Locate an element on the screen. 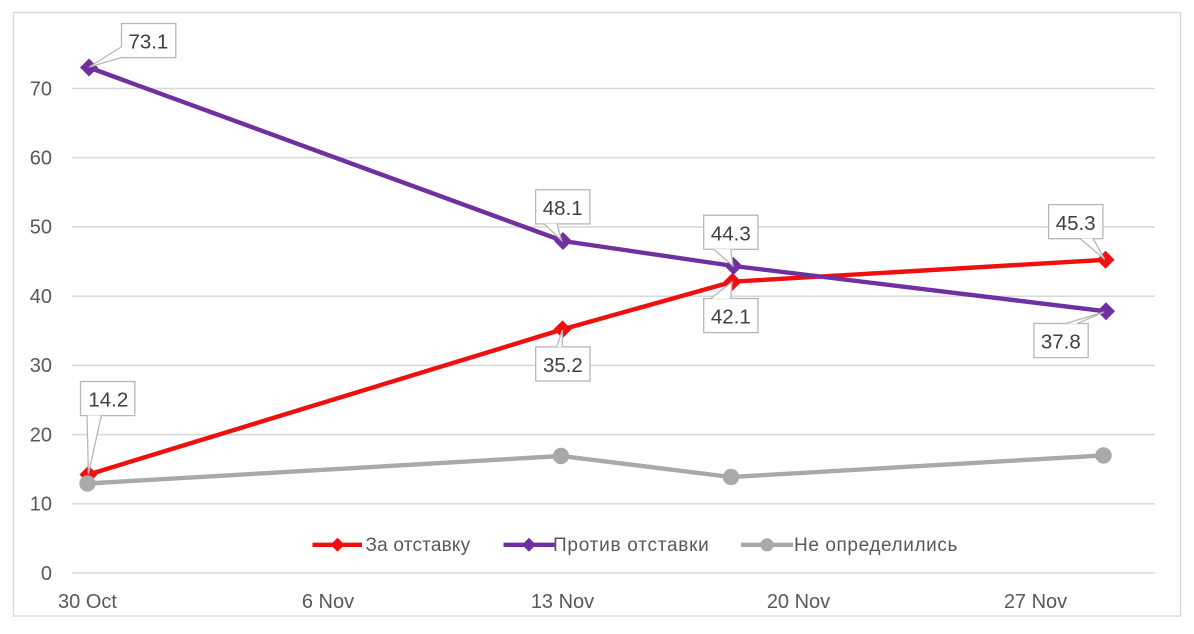 The height and width of the screenshot is (634, 1194). svg-text: 10 is located at coordinates (41, 505).